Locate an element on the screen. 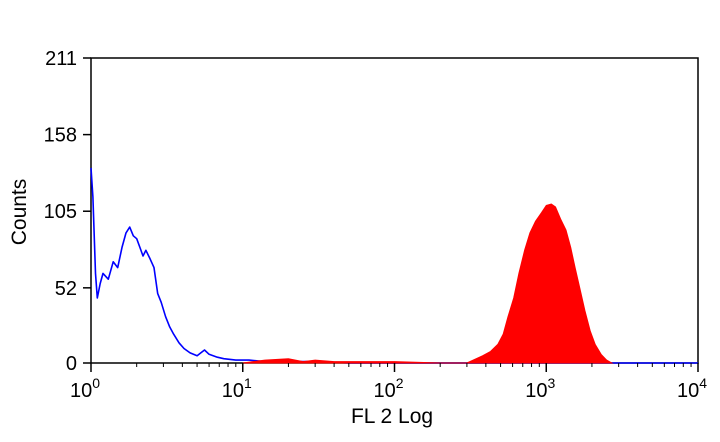 The height and width of the screenshot is (442, 720). y-axis: 0 52 105 158 211 is located at coordinates (67, 211).